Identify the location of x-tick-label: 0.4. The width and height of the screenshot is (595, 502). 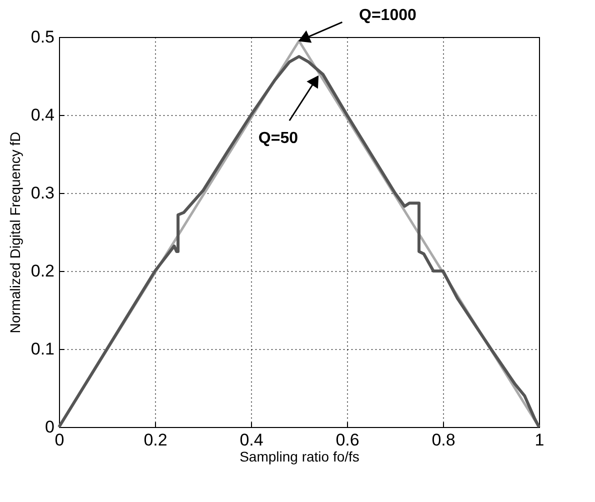
(252, 440).